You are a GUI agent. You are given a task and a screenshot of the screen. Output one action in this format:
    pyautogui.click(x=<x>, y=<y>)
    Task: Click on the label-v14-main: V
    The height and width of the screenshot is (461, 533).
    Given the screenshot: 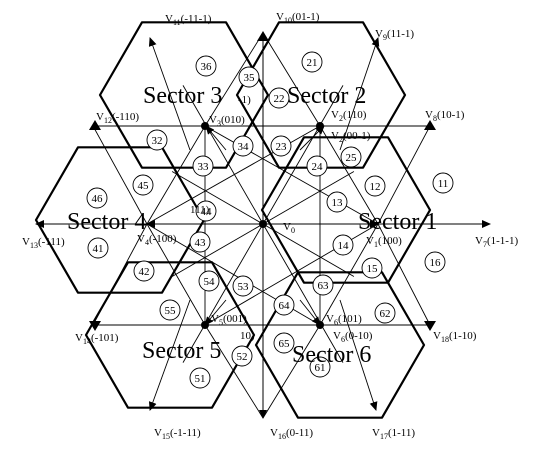 What is the action you would take?
    pyautogui.click(x=79, y=338)
    